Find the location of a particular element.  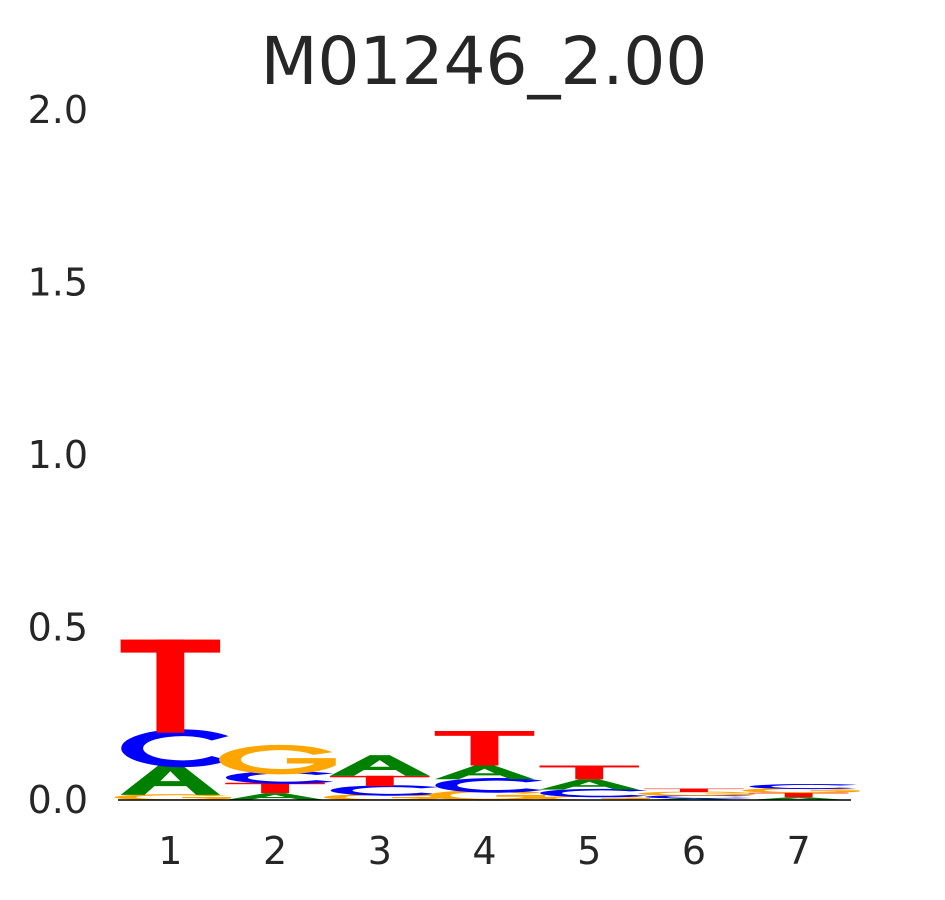

x-tick-label: 5 is located at coordinates (589, 851).